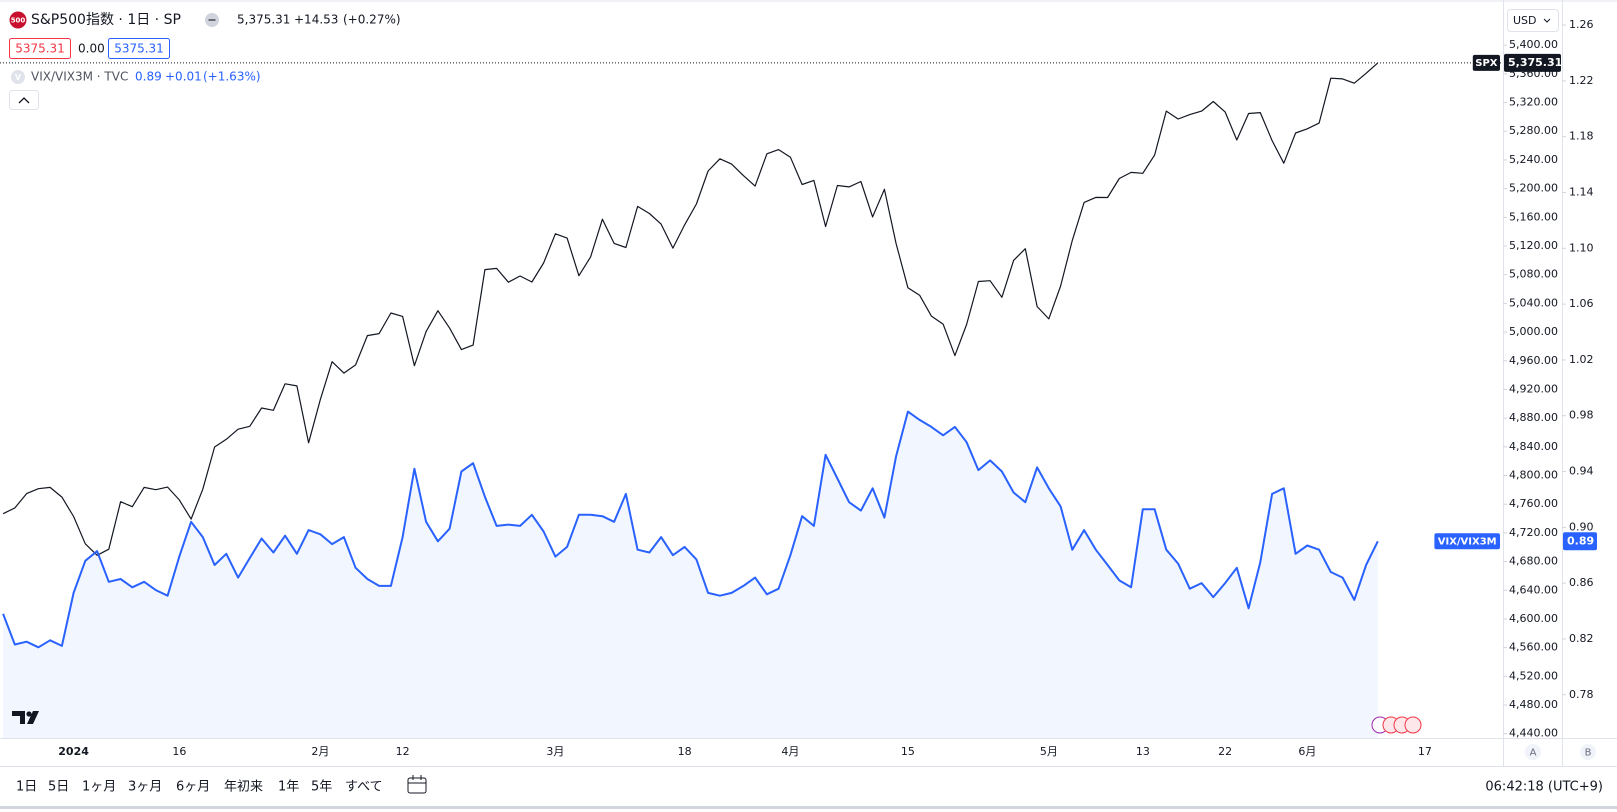 The height and width of the screenshot is (812, 1617). Describe the element at coordinates (1581, 303) in the screenshot. I see `y2-tick-label: 1.06` at that location.